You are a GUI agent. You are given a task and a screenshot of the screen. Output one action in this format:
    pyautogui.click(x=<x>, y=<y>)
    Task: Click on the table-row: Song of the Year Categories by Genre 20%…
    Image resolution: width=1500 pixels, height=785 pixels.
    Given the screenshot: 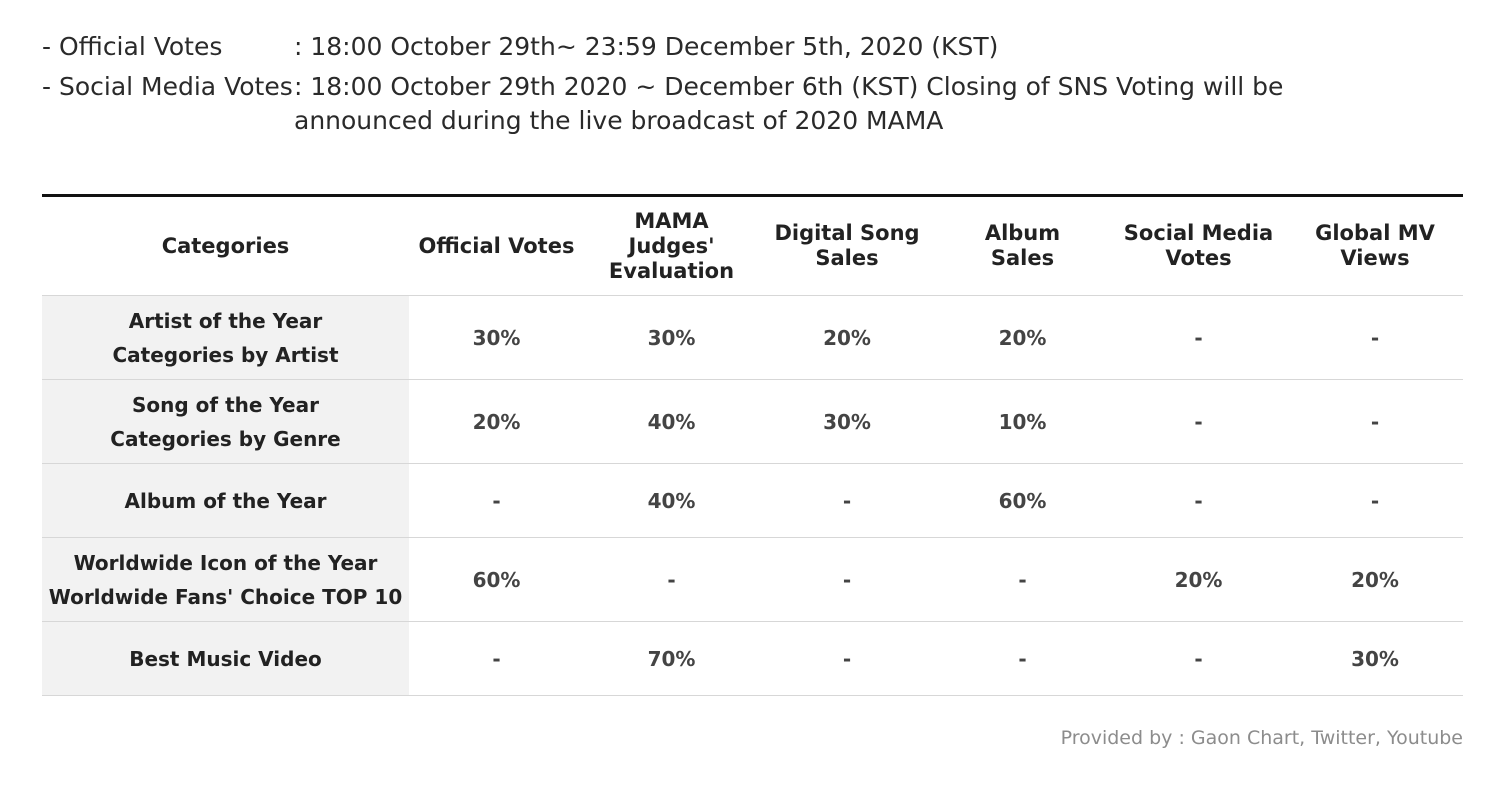 What is the action you would take?
    pyautogui.click(x=752, y=421)
    